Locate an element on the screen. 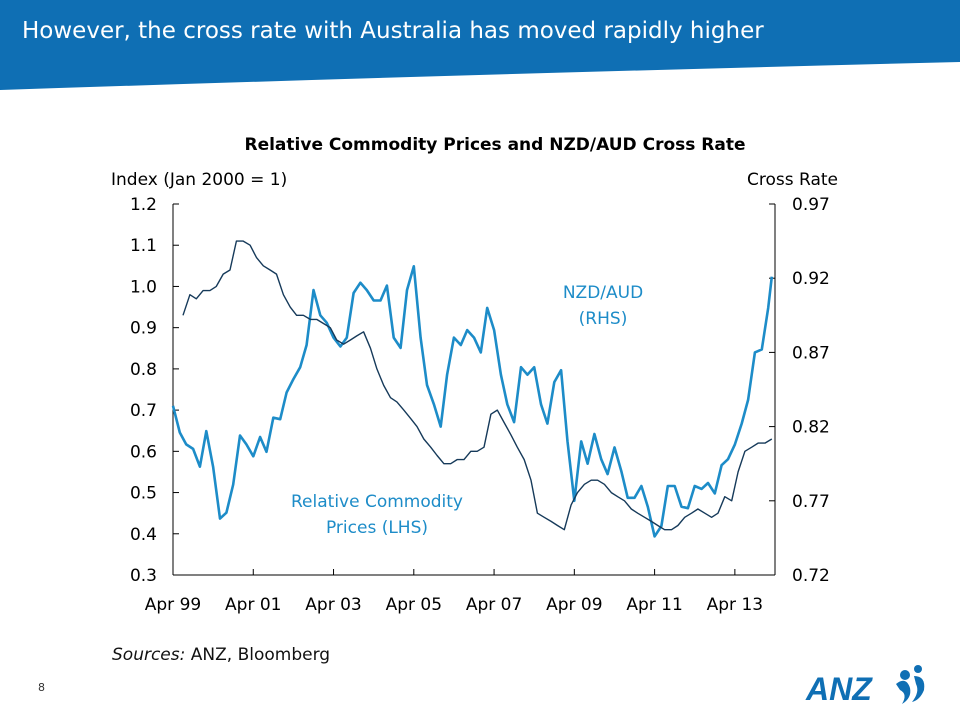 Image resolution: width=960 pixels, height=720 pixels. commodity-series-label: Prices (LHS) is located at coordinates (377, 528).